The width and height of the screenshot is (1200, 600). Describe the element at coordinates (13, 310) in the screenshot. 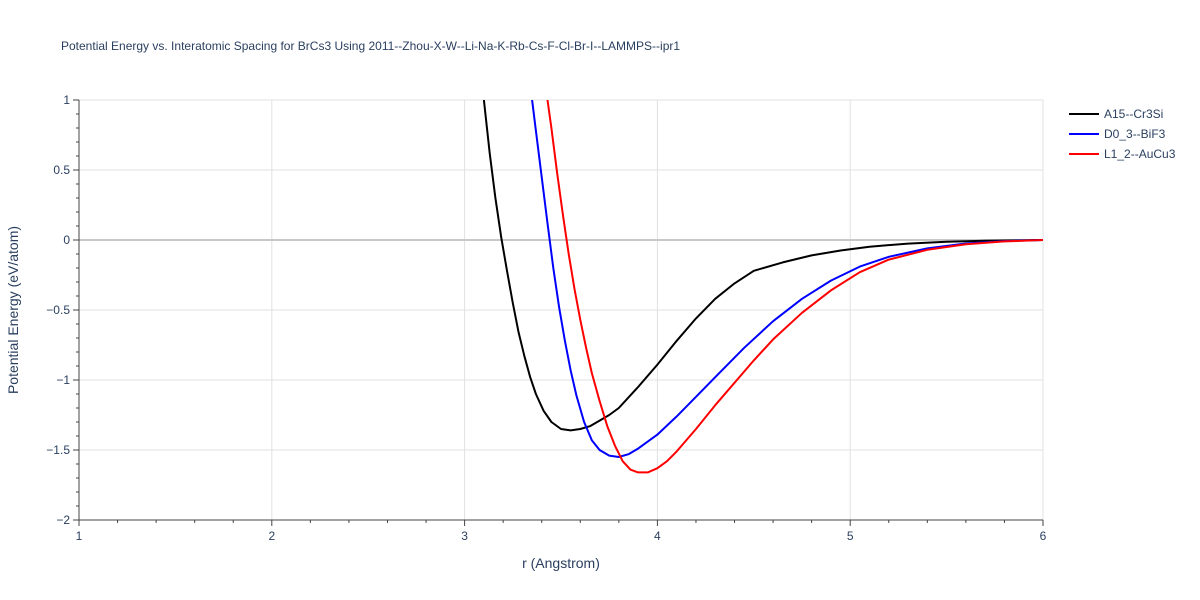

I see `y-axis-title: Potential Energy (eV/atom)` at that location.